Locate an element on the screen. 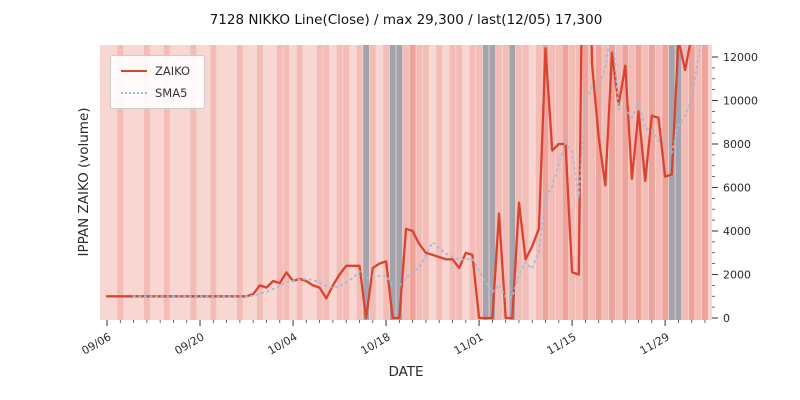 This screenshot has width=800, height=400. legend-item-sma5: SMA5 is located at coordinates (155, 93).